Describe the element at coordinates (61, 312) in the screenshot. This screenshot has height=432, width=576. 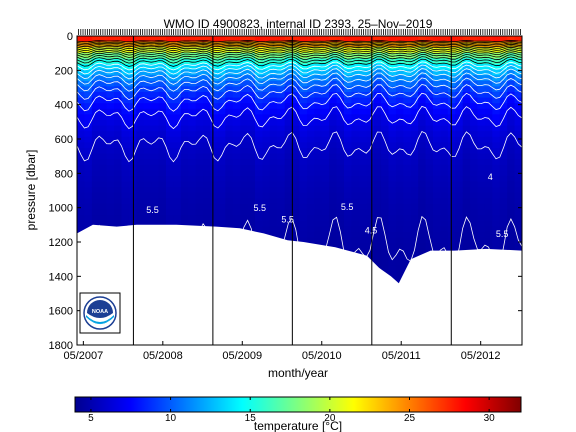
I see `y-tick-label: 1600` at that location.